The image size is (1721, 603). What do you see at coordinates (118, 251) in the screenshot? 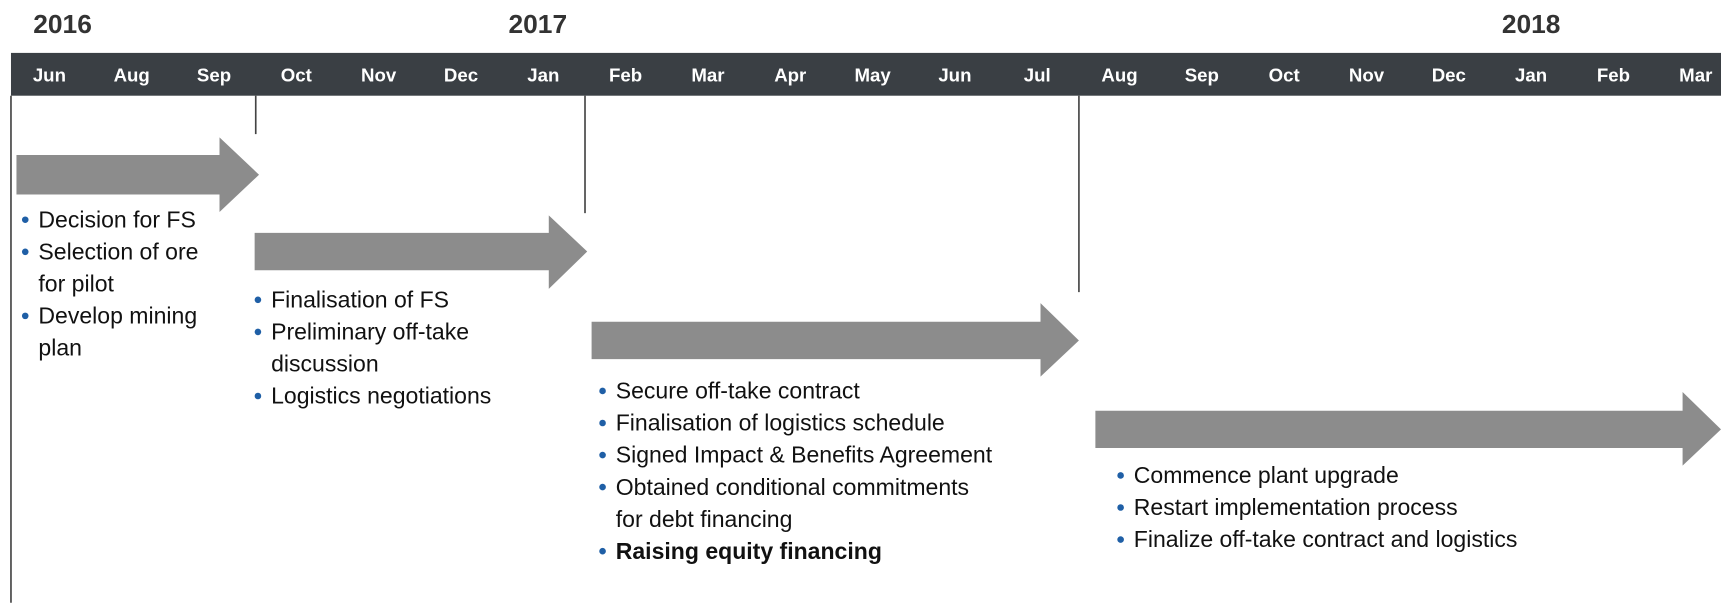
I see `bullet-text: Selection of ore` at bounding box center [118, 251].